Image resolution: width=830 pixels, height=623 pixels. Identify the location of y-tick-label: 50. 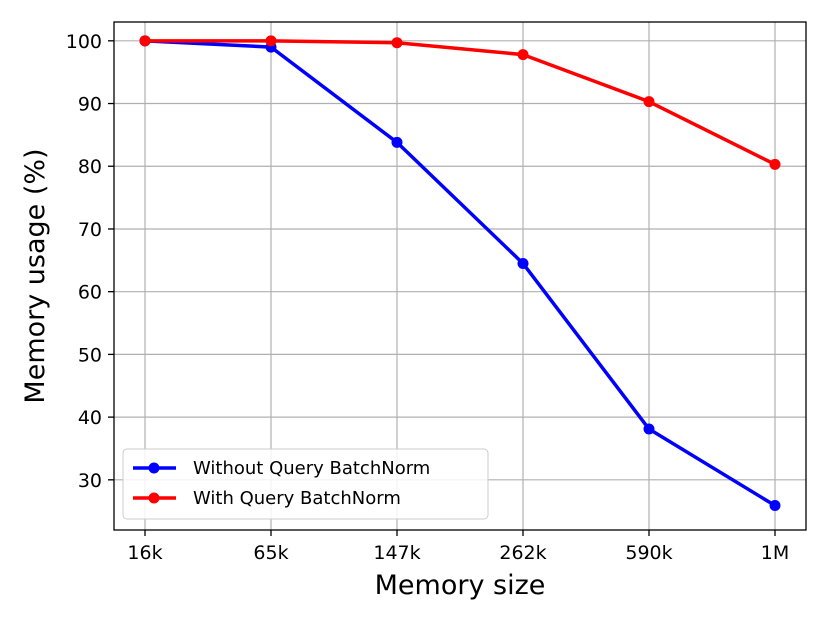
(90, 355).